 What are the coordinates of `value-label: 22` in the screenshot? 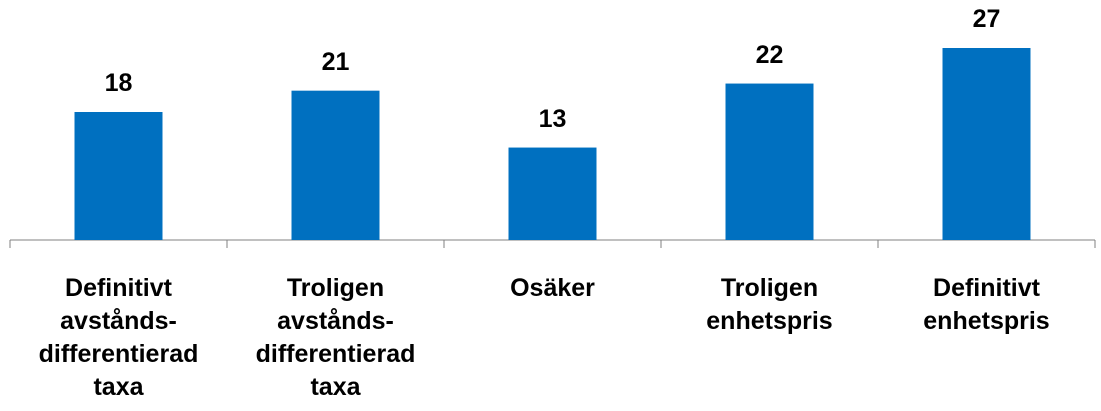 It's located at (769, 54).